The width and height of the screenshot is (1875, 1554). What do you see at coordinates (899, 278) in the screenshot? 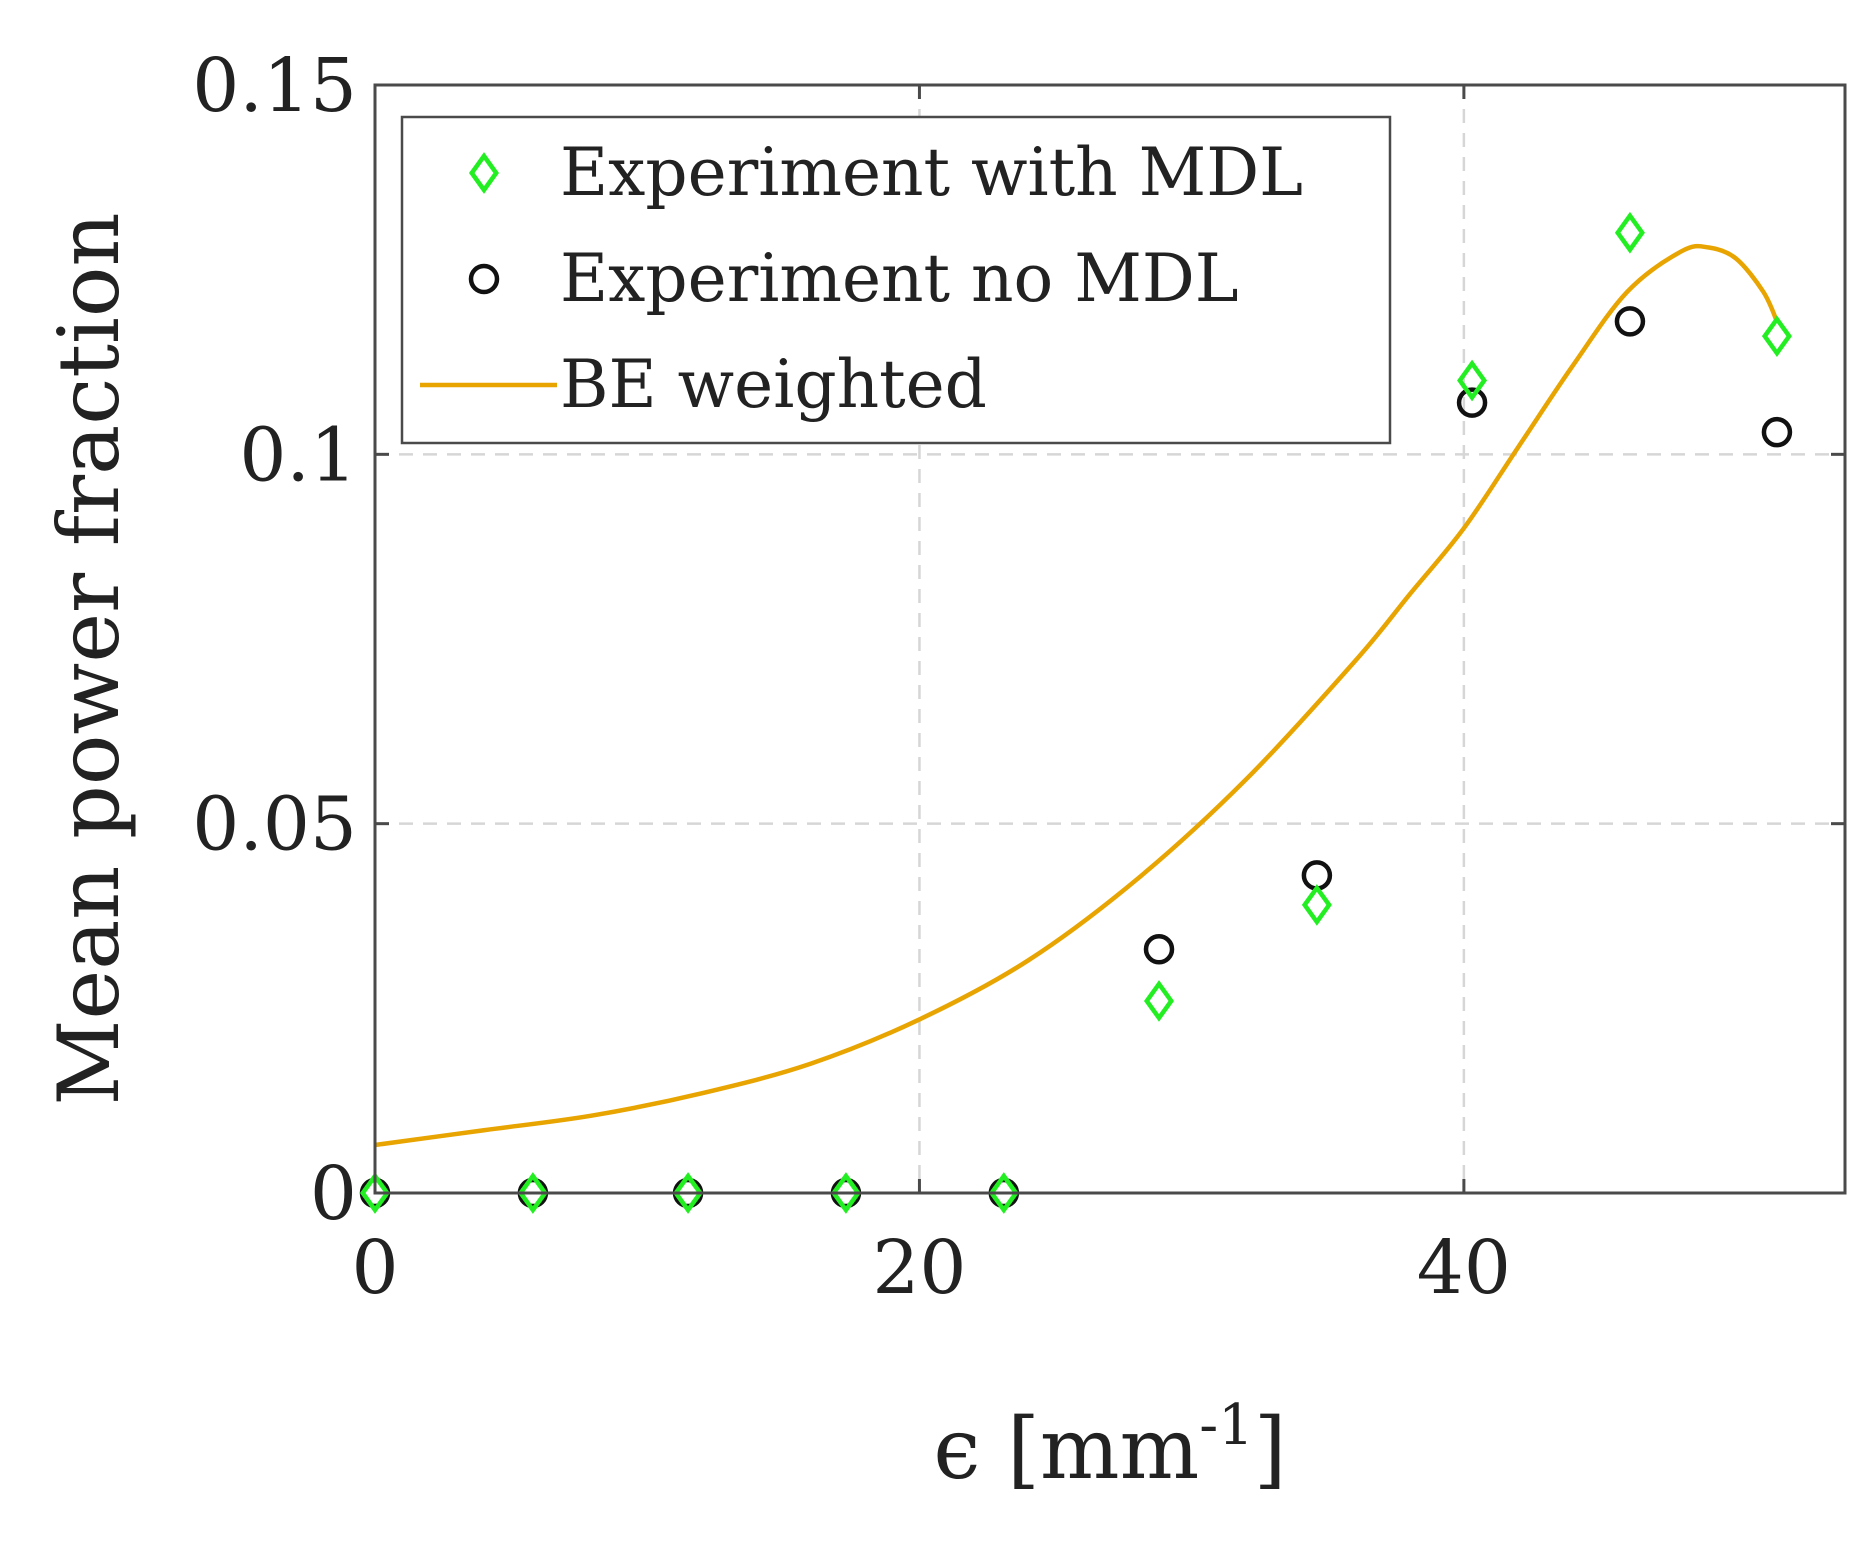
I see `legend-label-1: Experiment no MDL` at bounding box center [899, 278].